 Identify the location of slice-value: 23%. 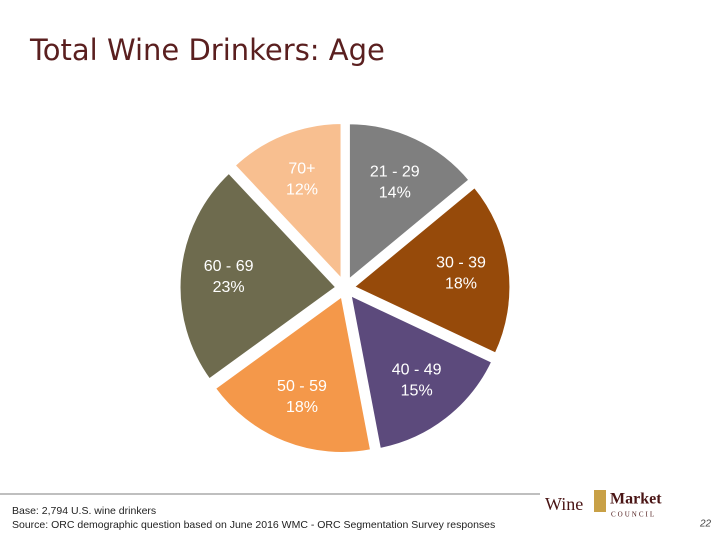
(229, 287).